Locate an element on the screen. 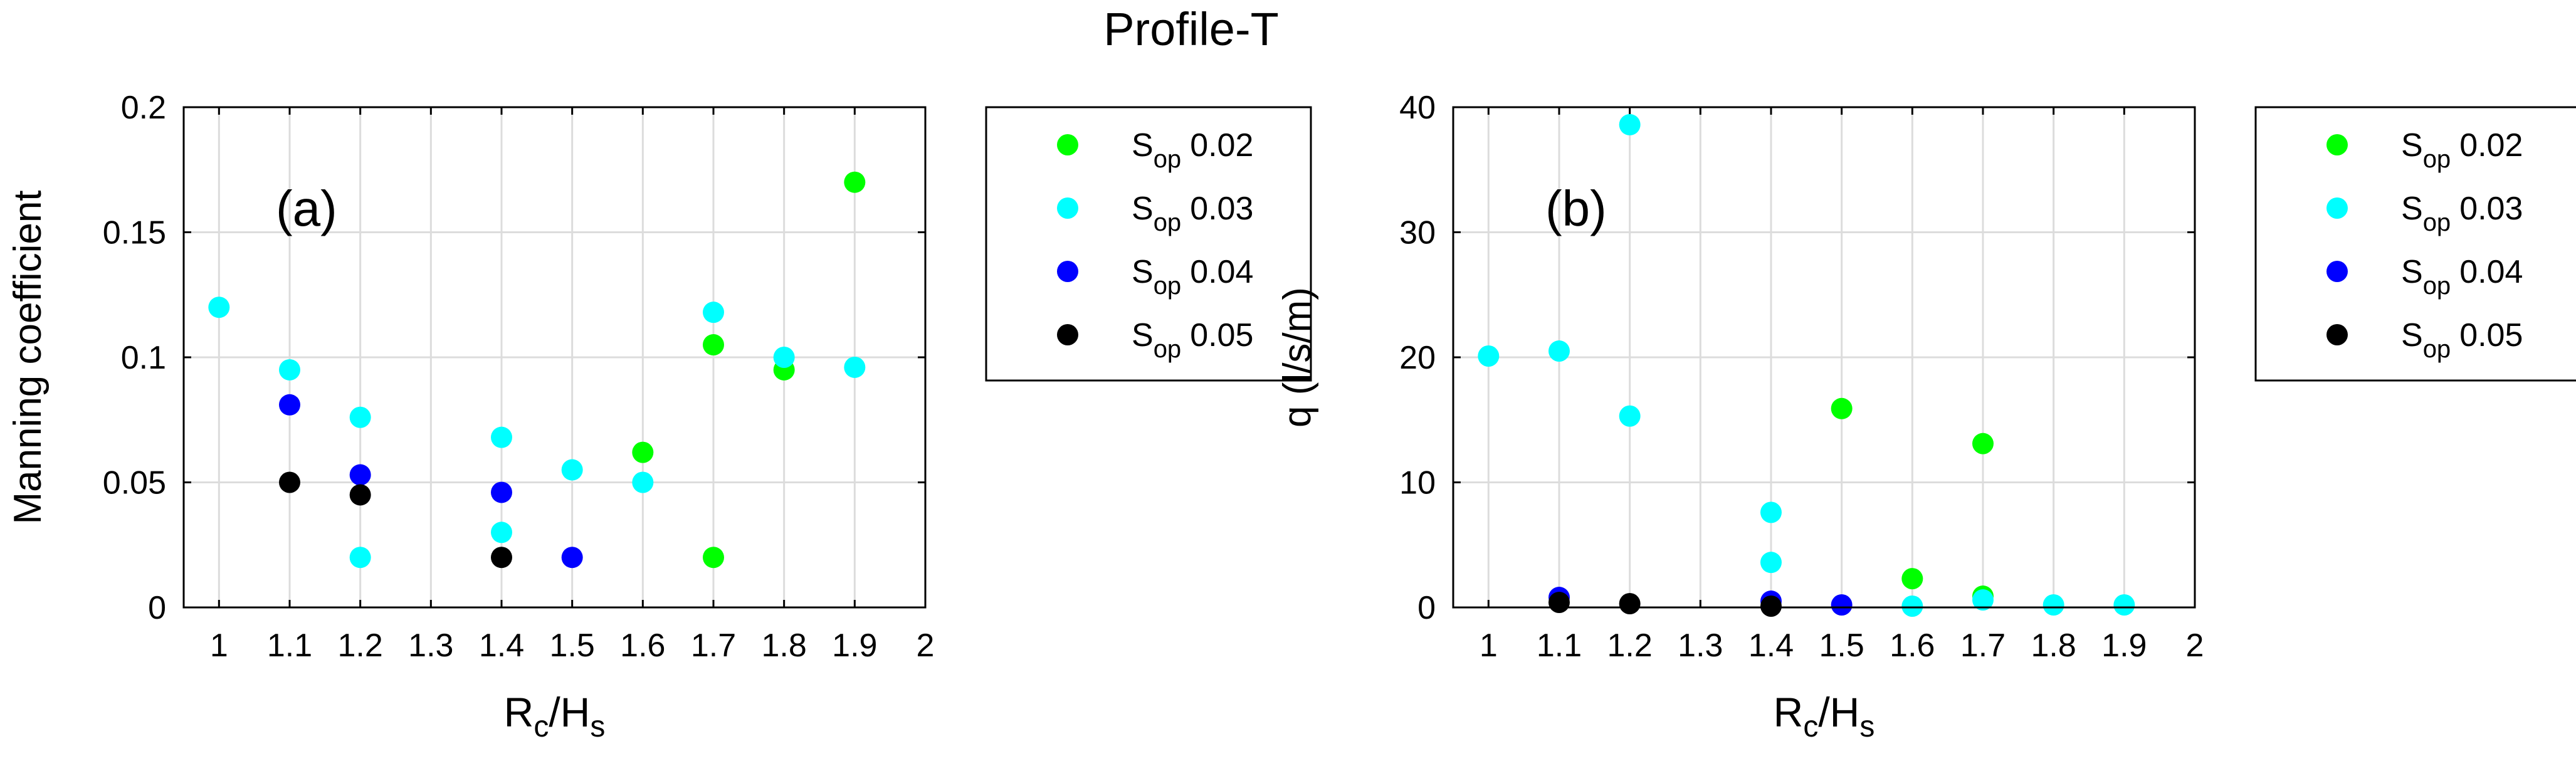  y-tick-label: 20 is located at coordinates (1417, 358).